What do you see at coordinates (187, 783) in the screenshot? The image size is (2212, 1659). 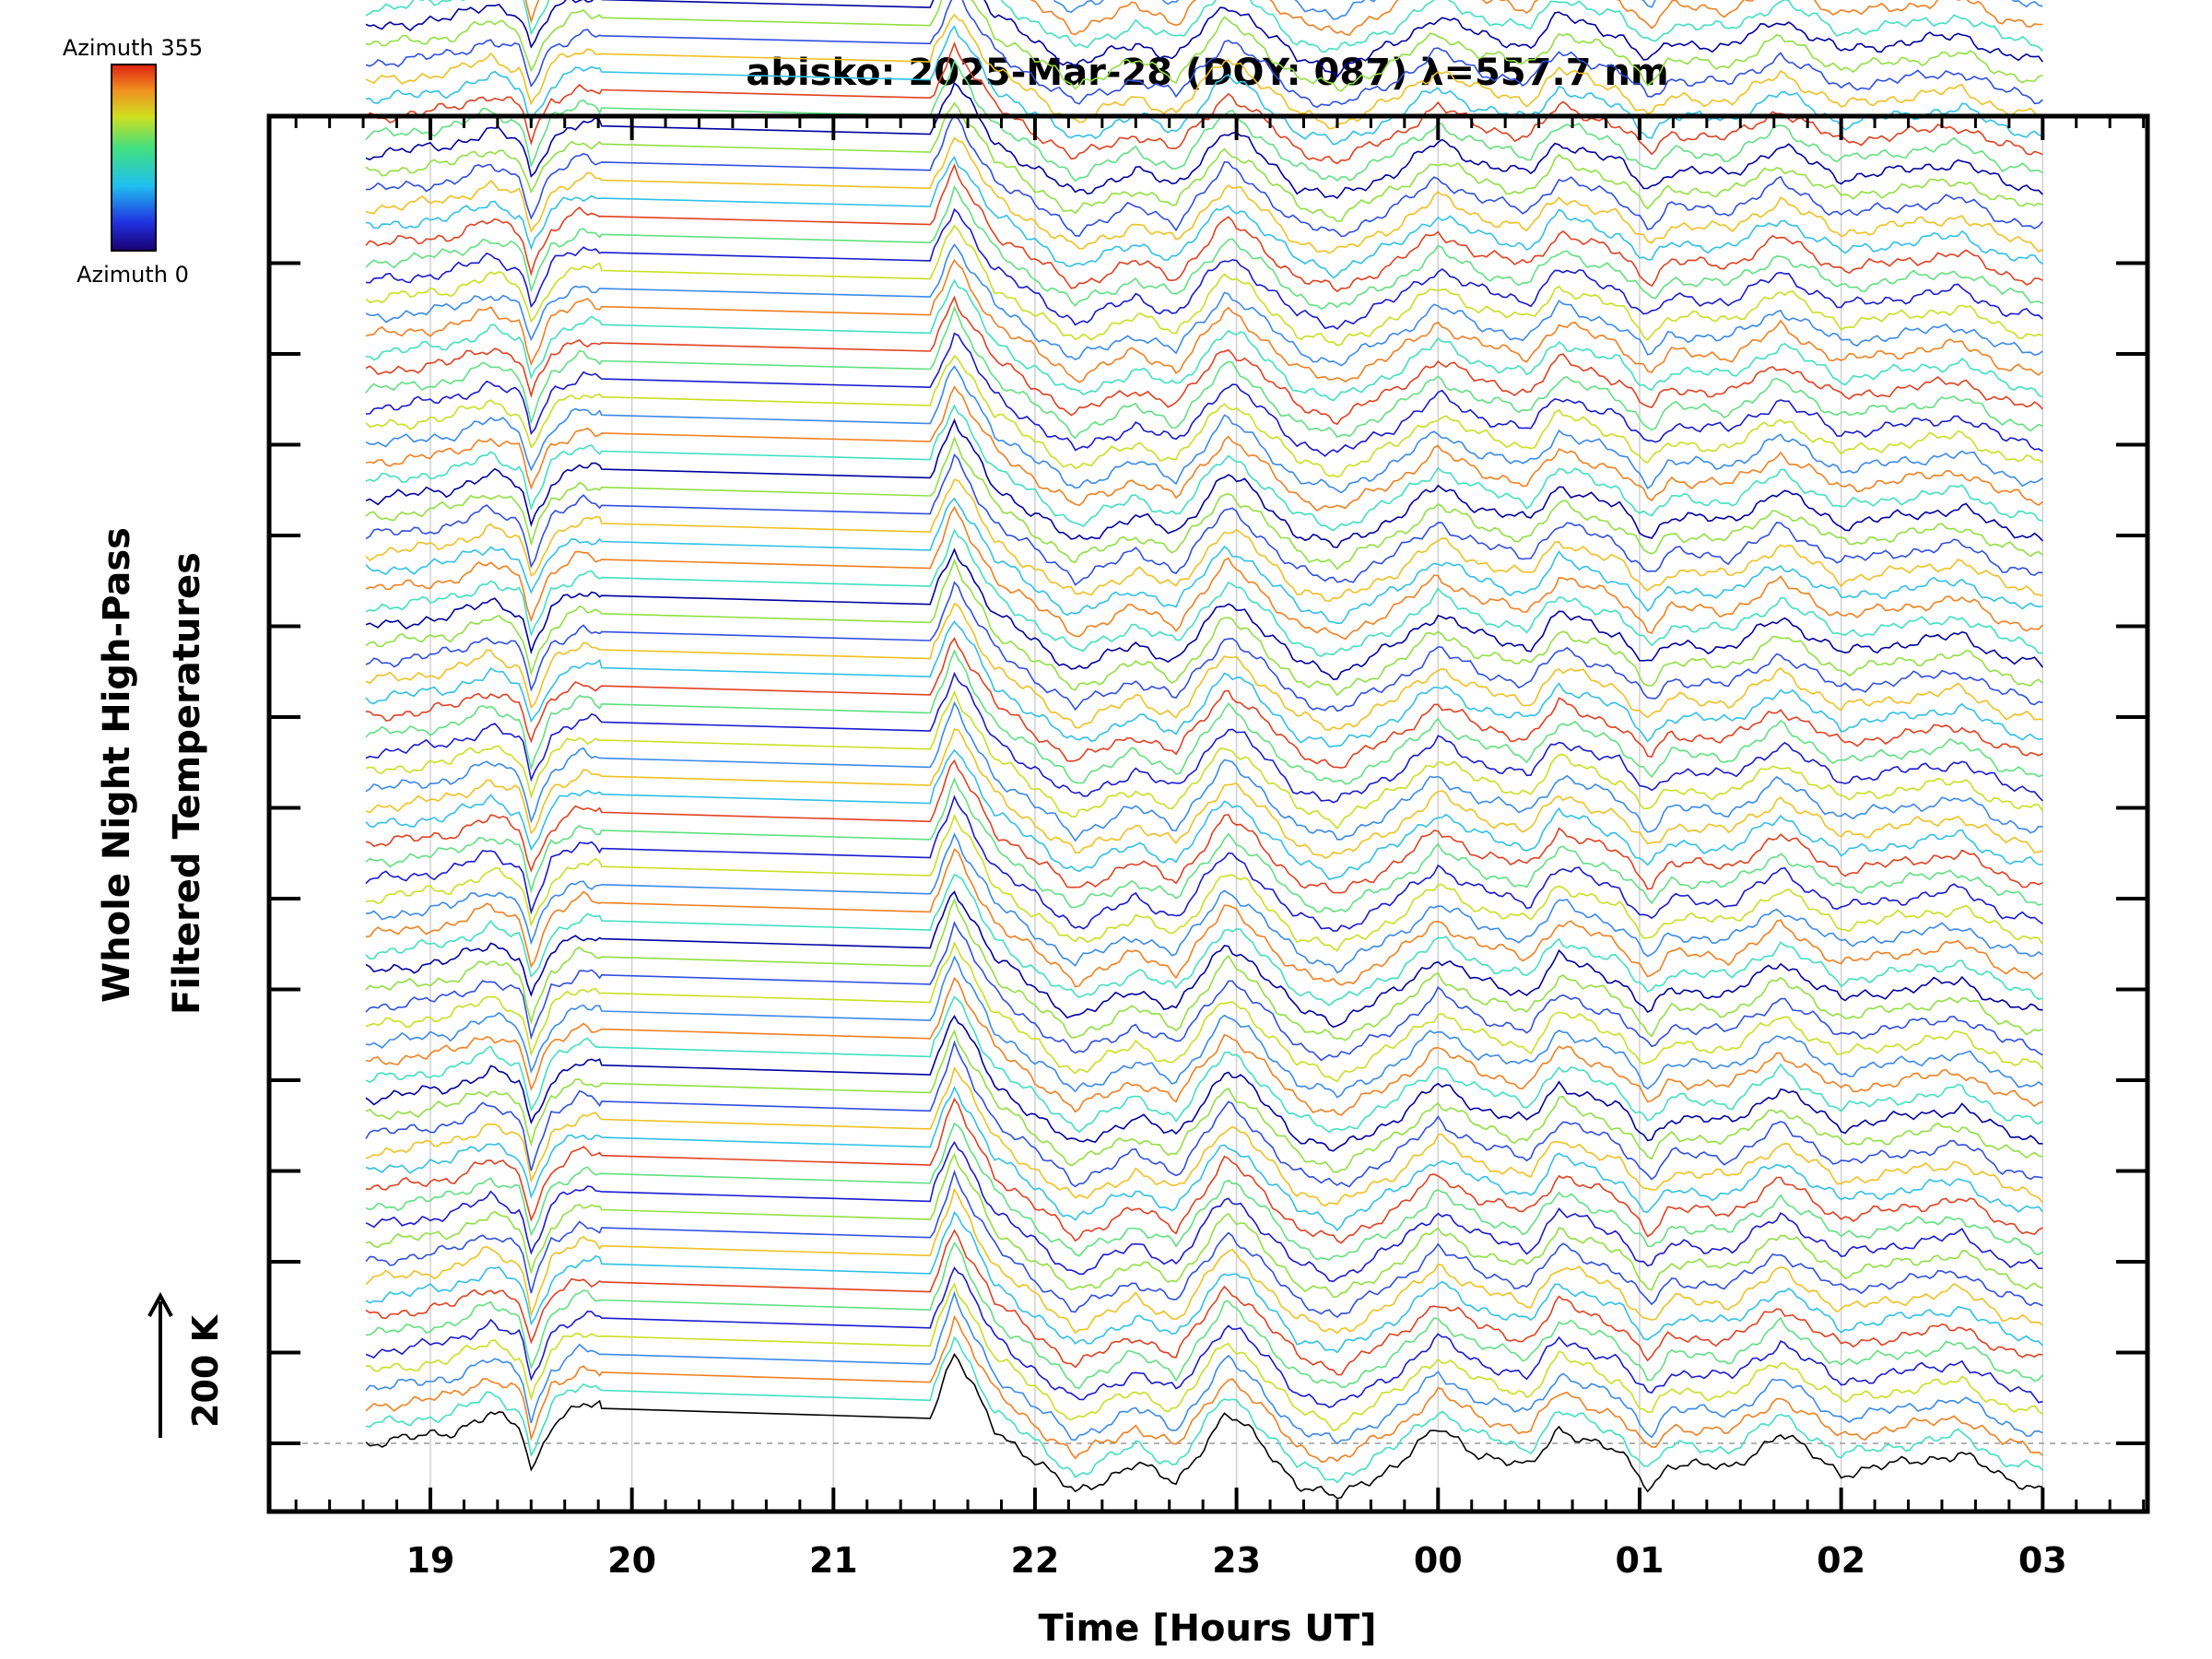 I see `y-axis-label-line2: Filtered Temperatures` at bounding box center [187, 783].